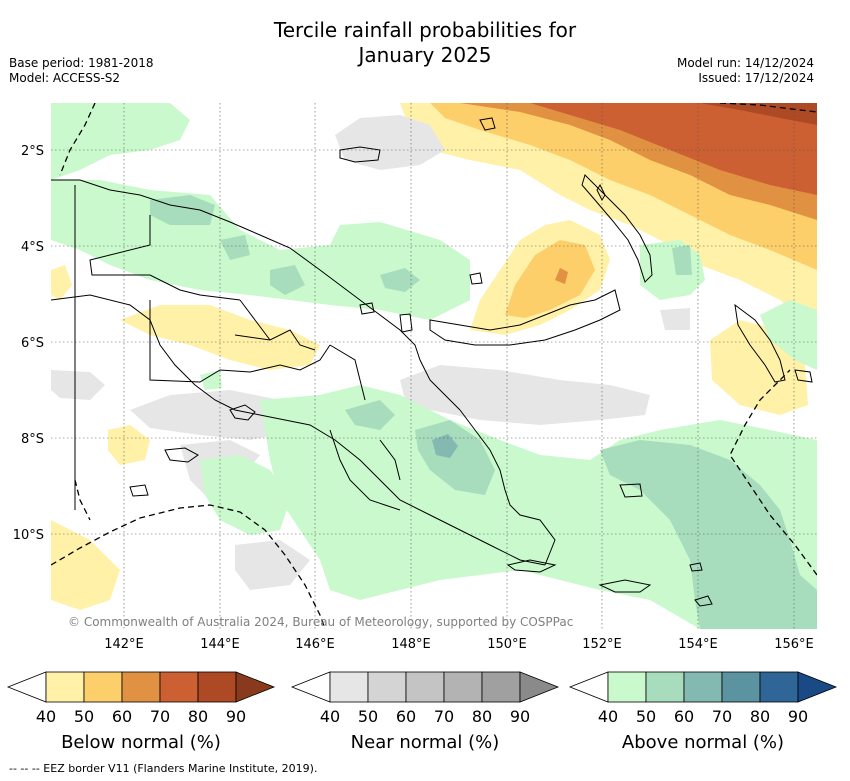 The image size is (850, 781). What do you see at coordinates (390, 142) in the screenshot?
I see `near-normal-40-north` at bounding box center [390, 142].